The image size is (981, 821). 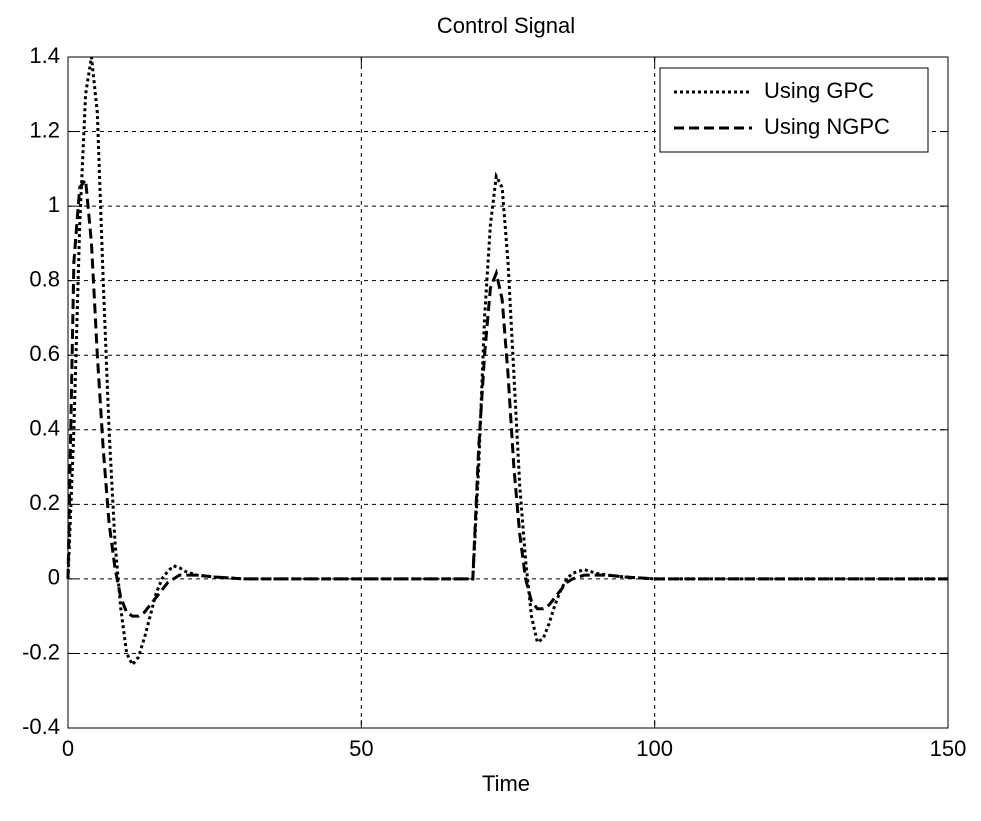 What do you see at coordinates (948, 748) in the screenshot?
I see `x-tick-label: 150` at bounding box center [948, 748].